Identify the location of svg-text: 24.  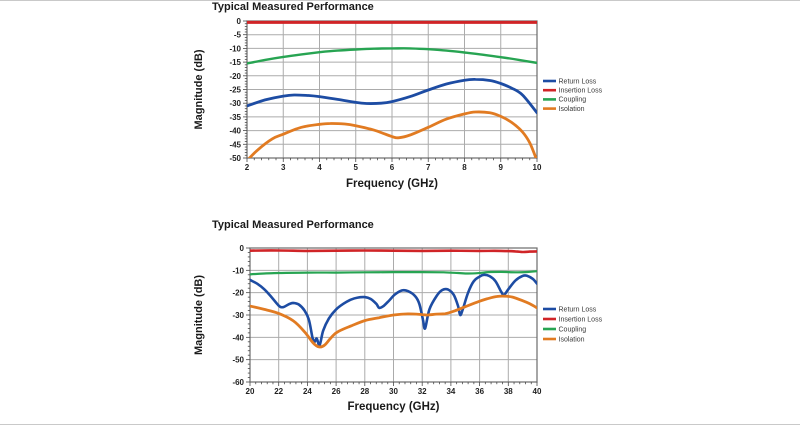
(307, 391).